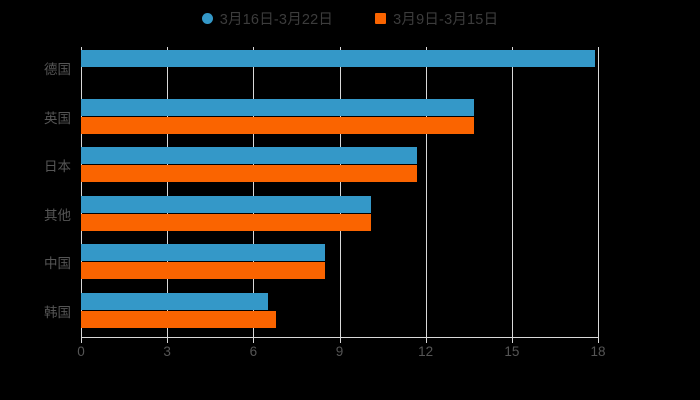 The image size is (700, 400). Describe the element at coordinates (339, 351) in the screenshot. I see `x-axis-tick-label: 9` at that location.